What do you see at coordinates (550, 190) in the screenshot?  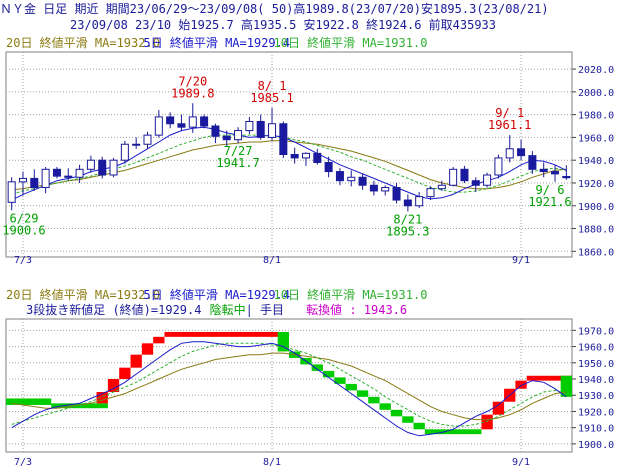 I see `annotation-date: 9/ 6` at bounding box center [550, 190].